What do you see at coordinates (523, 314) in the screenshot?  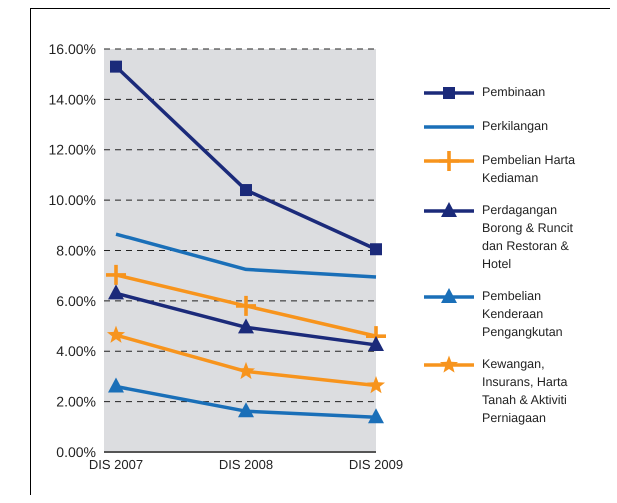 I see `legend-label: Pembelian Kenderaan Pengangkutan` at bounding box center [523, 314].